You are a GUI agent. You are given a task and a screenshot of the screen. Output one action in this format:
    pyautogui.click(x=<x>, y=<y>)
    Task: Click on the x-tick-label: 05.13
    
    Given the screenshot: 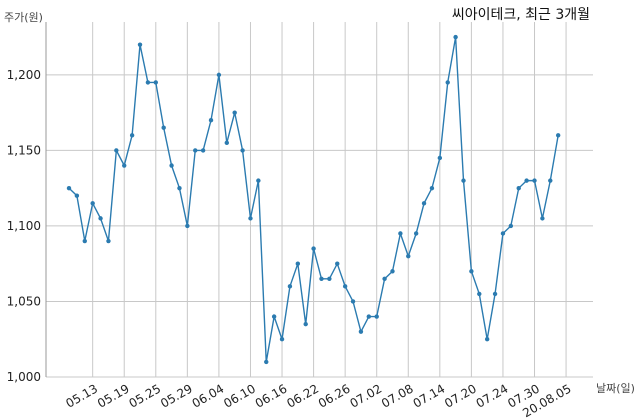 What is the action you would take?
    pyautogui.click(x=81, y=395)
    